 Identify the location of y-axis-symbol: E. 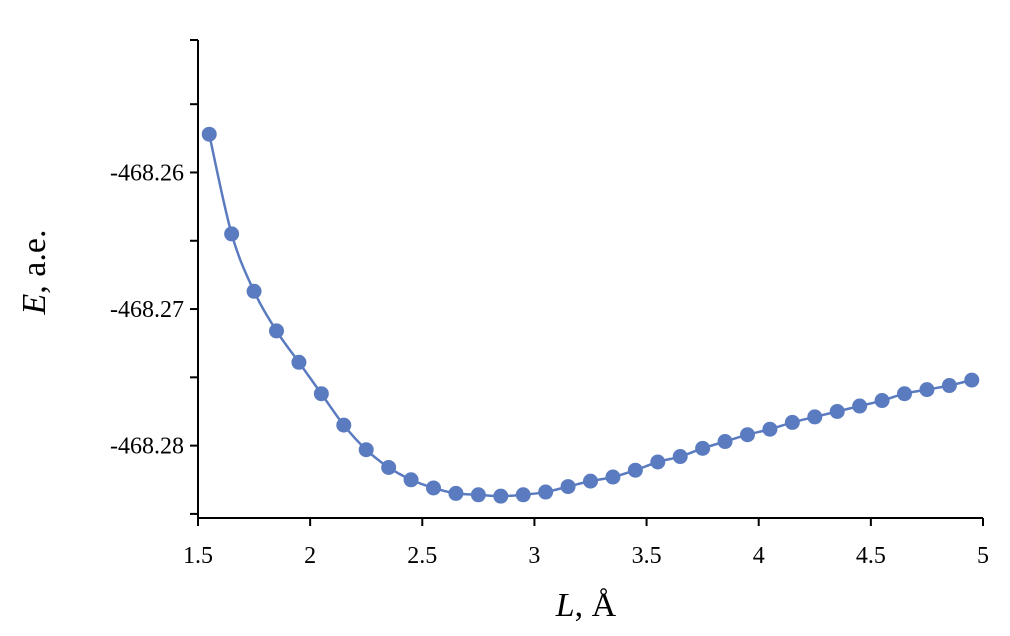
(34, 304).